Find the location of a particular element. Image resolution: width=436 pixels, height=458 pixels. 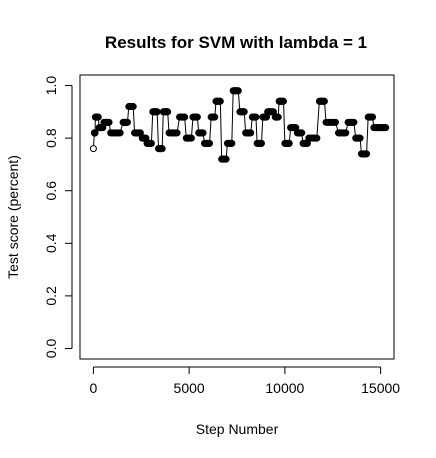

series-line is located at coordinates (239, 125).